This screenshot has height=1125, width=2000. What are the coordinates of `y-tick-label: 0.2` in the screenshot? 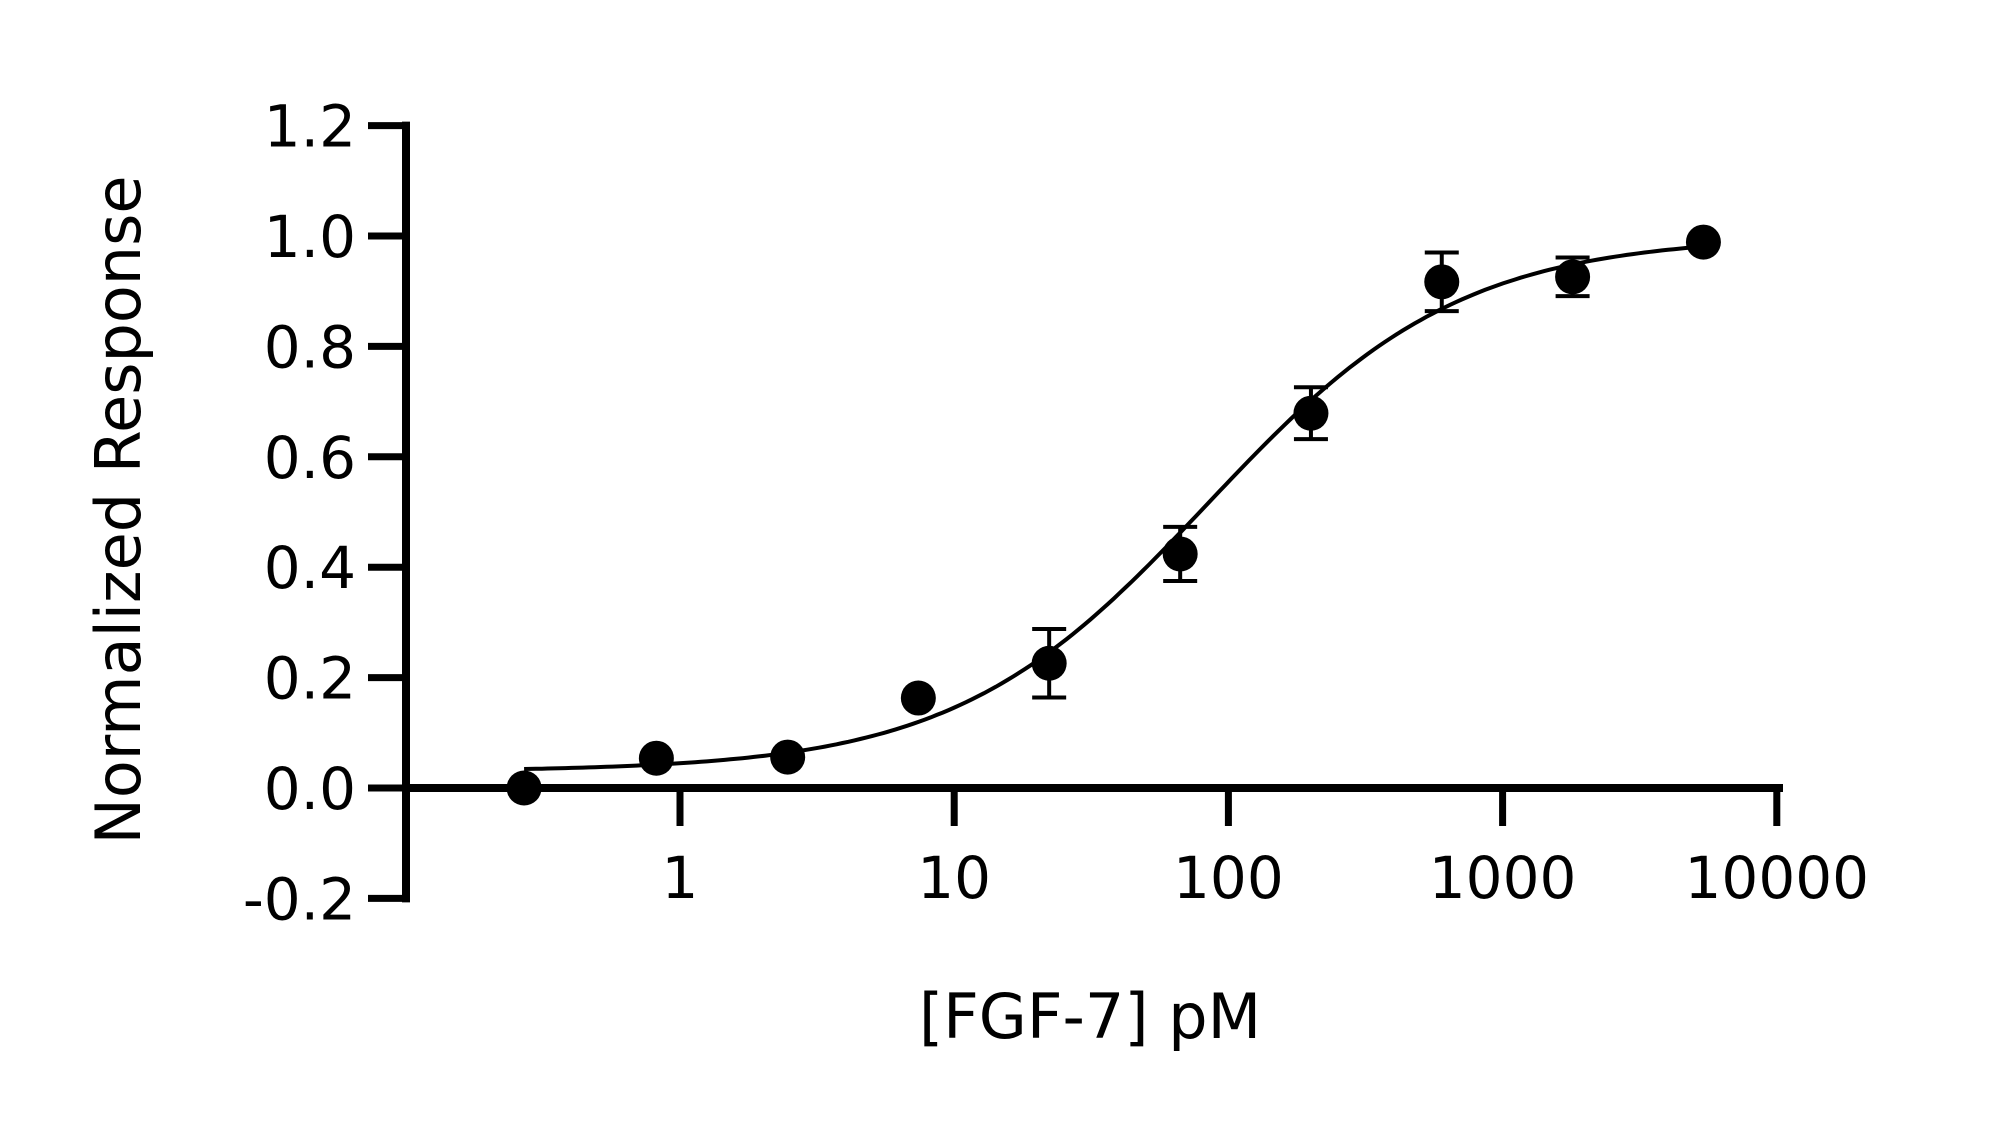 It's located at (310, 679).